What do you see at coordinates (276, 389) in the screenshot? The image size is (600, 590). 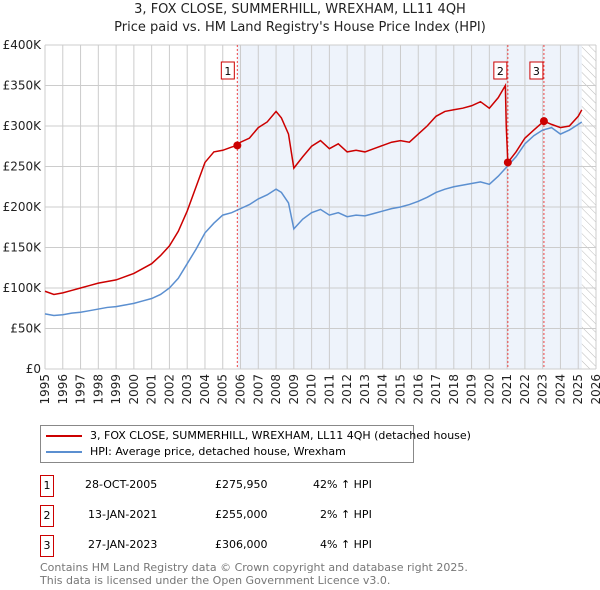 I see `x-tick-label: 2008` at bounding box center [276, 389].